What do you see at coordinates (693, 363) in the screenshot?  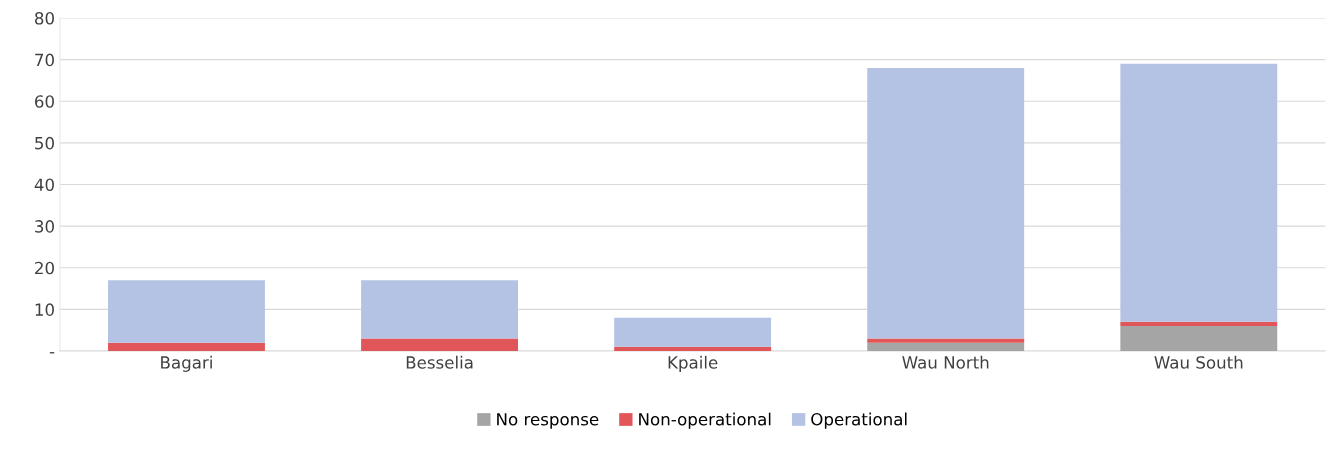 I see `x-tick-label: Kpaile` at bounding box center [693, 363].